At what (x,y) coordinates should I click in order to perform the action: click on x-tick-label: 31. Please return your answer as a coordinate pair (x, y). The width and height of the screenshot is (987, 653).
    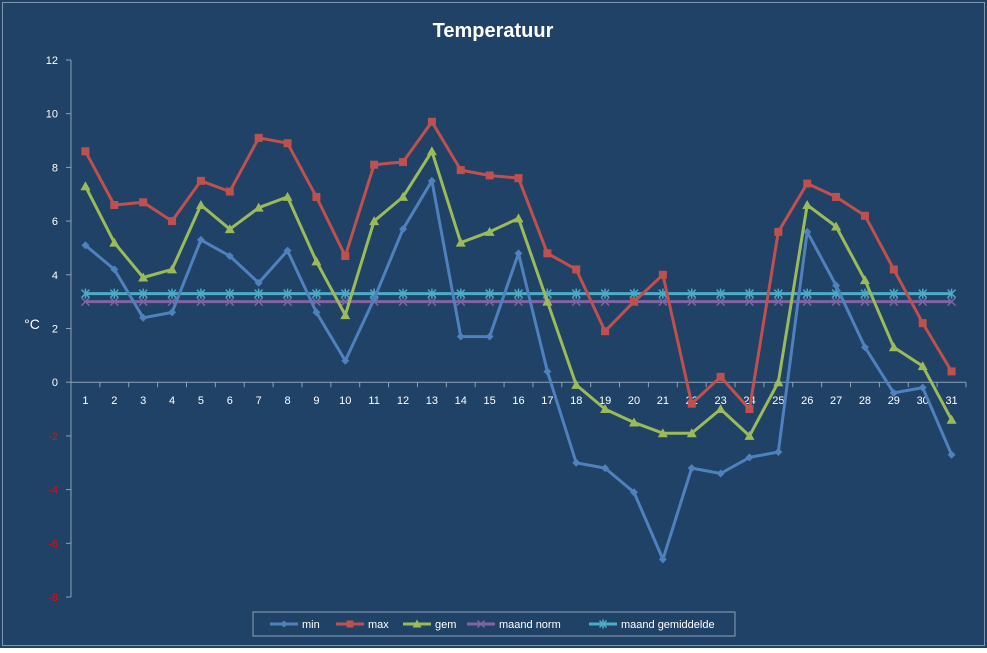
    Looking at the image, I should click on (951, 401).